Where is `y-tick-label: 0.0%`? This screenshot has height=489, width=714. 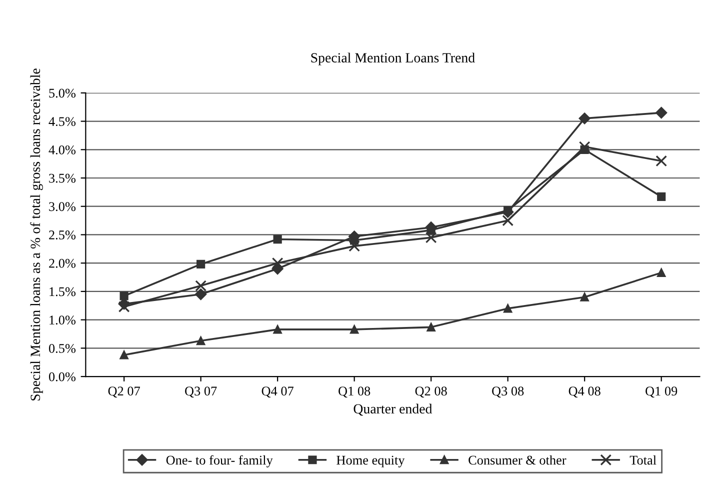
y-tick-label: 0.0% is located at coordinates (62, 377).